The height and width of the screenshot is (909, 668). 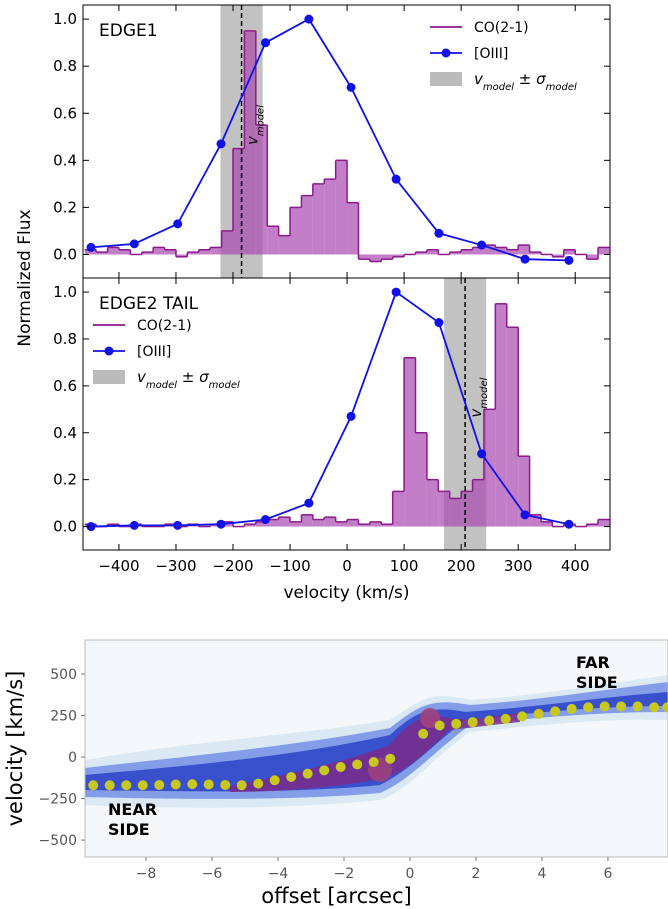 I want to click on y-tick-label: 0.8, so click(x=65, y=339).